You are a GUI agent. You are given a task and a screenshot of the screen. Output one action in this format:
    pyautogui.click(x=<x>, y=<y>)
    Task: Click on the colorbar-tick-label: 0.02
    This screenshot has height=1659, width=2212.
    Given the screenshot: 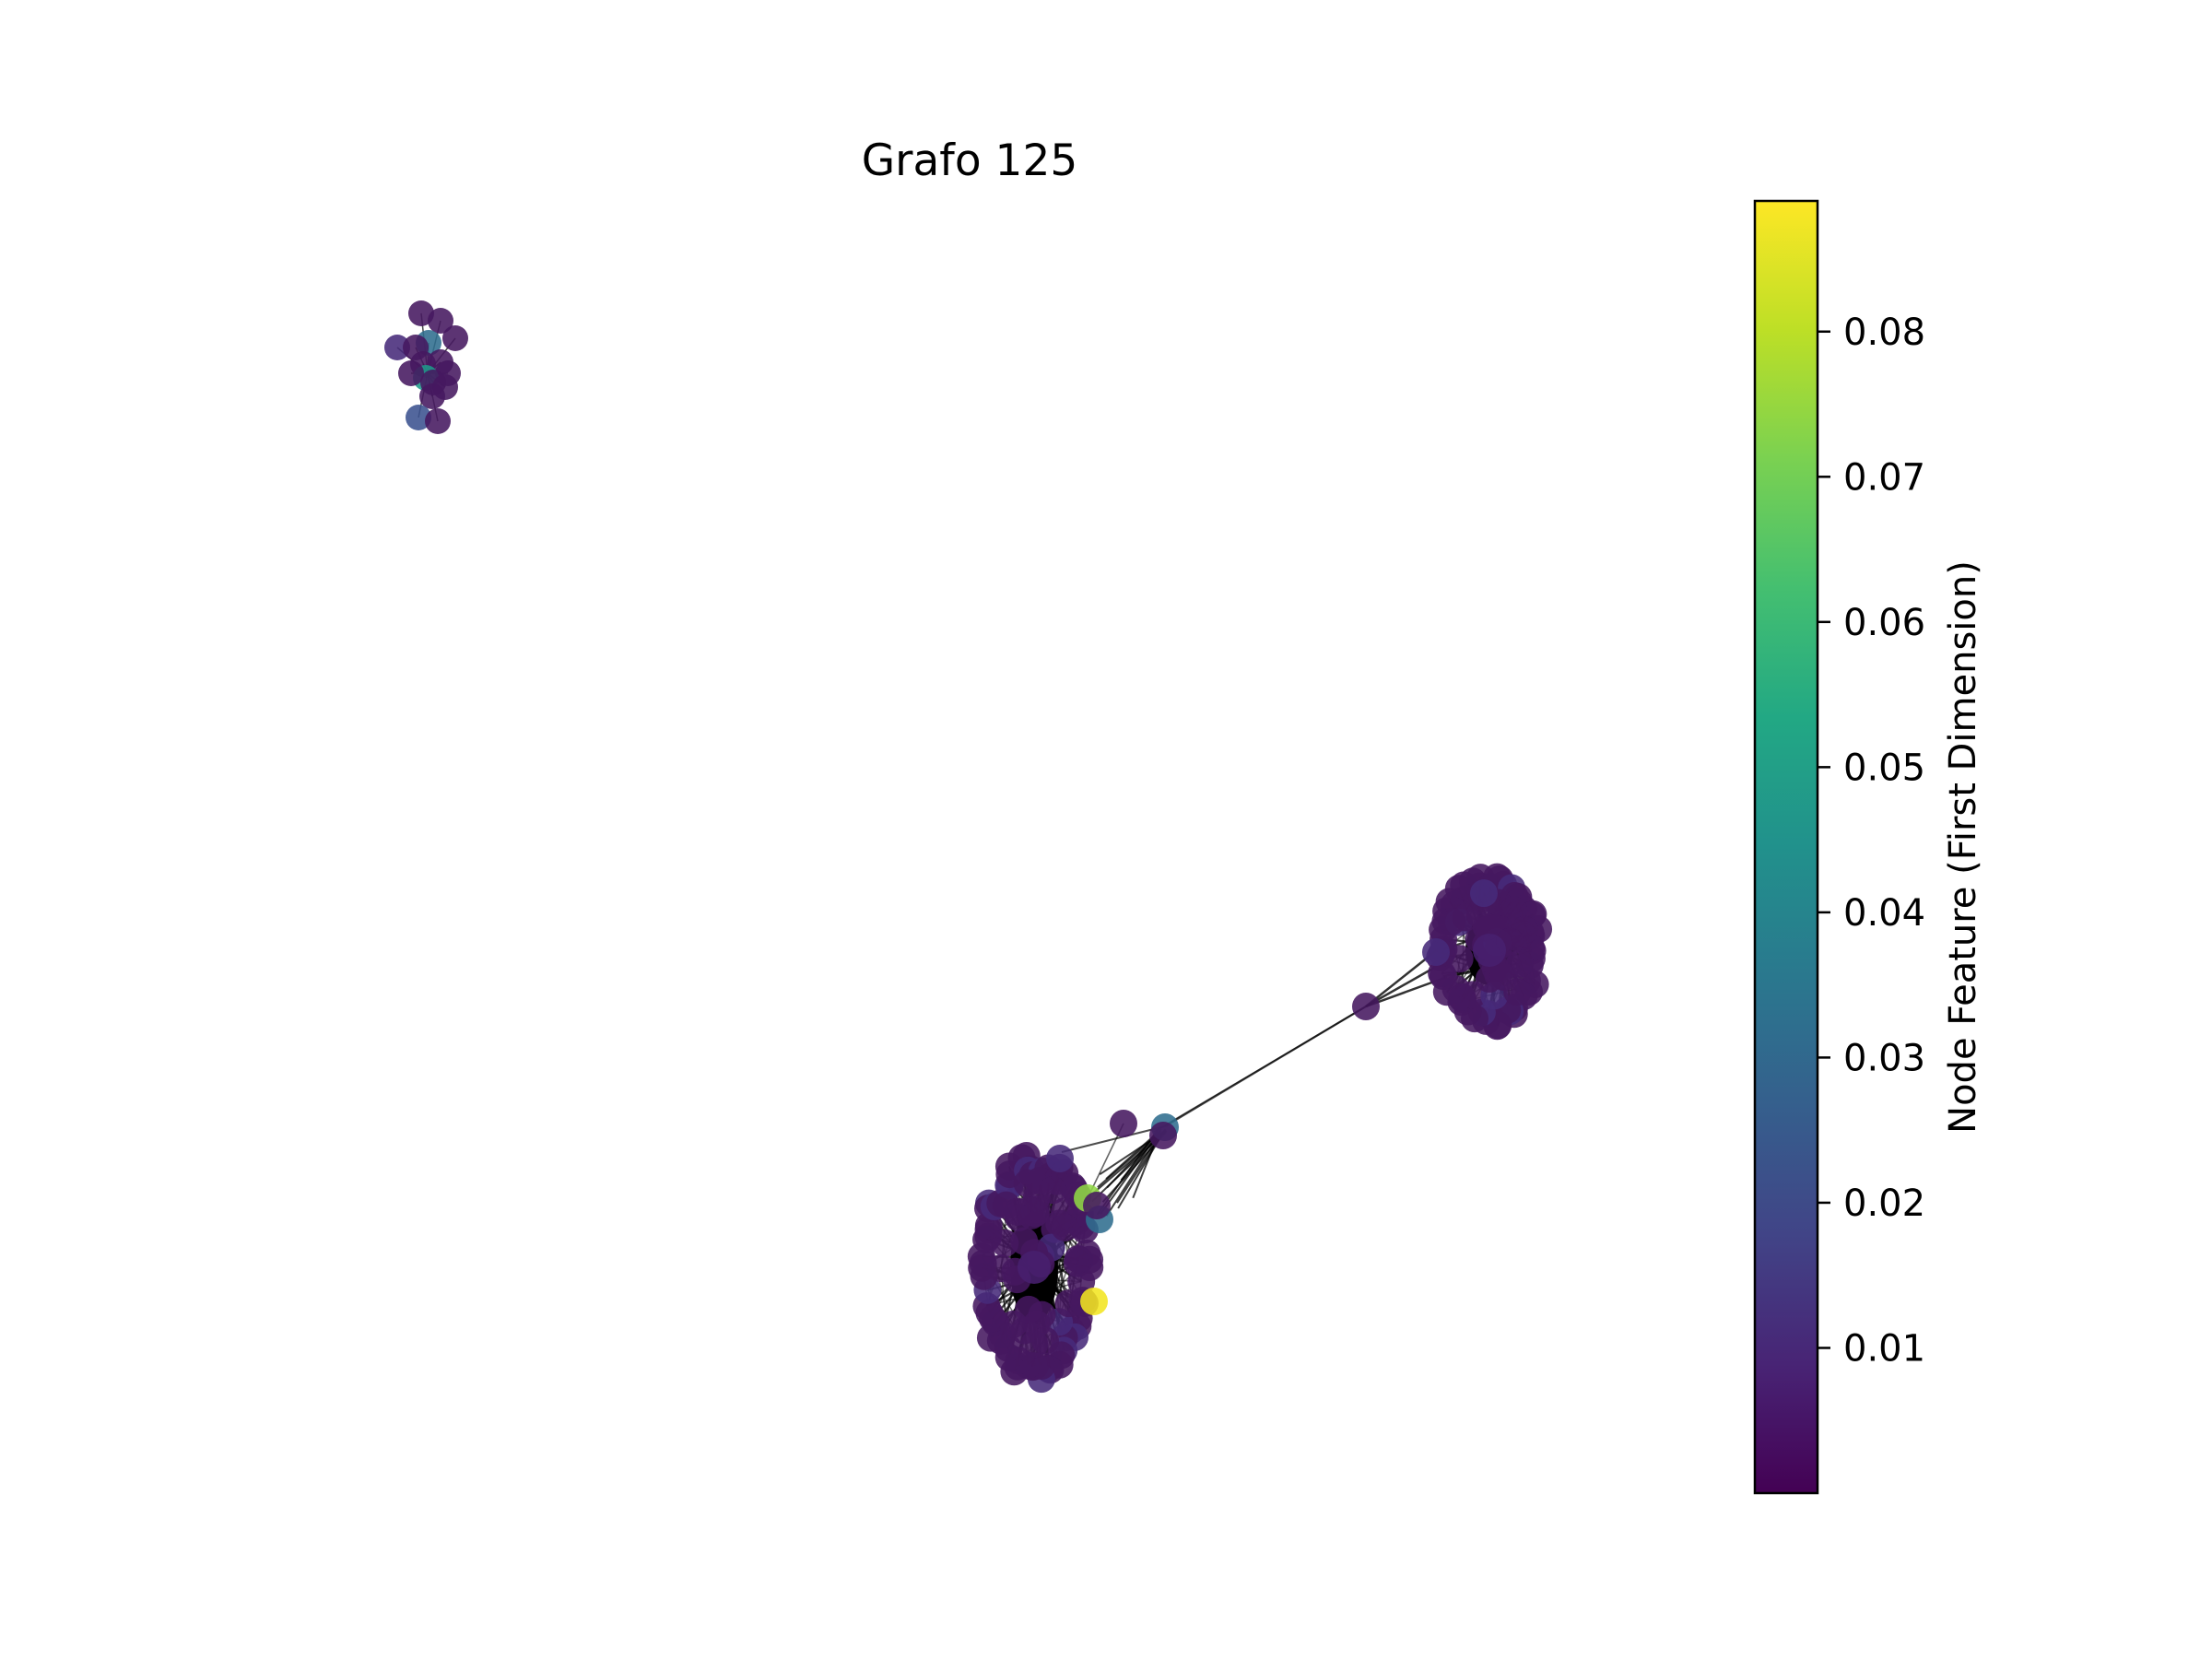 What is the action you would take?
    pyautogui.click(x=1884, y=1203)
    